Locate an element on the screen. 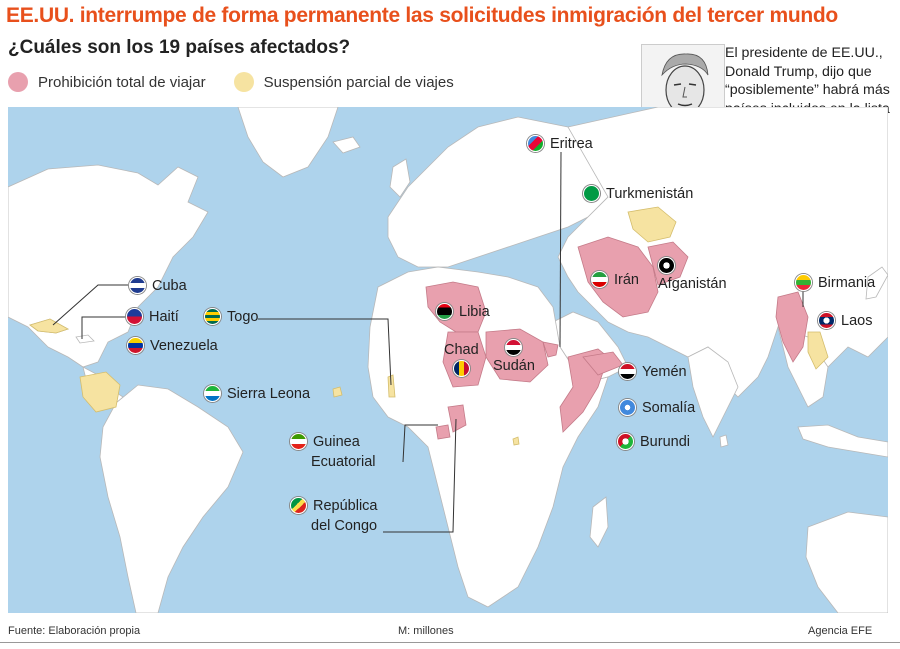 The image size is (900, 649). label-sierra-leona: Sierra Leona is located at coordinates (257, 393).